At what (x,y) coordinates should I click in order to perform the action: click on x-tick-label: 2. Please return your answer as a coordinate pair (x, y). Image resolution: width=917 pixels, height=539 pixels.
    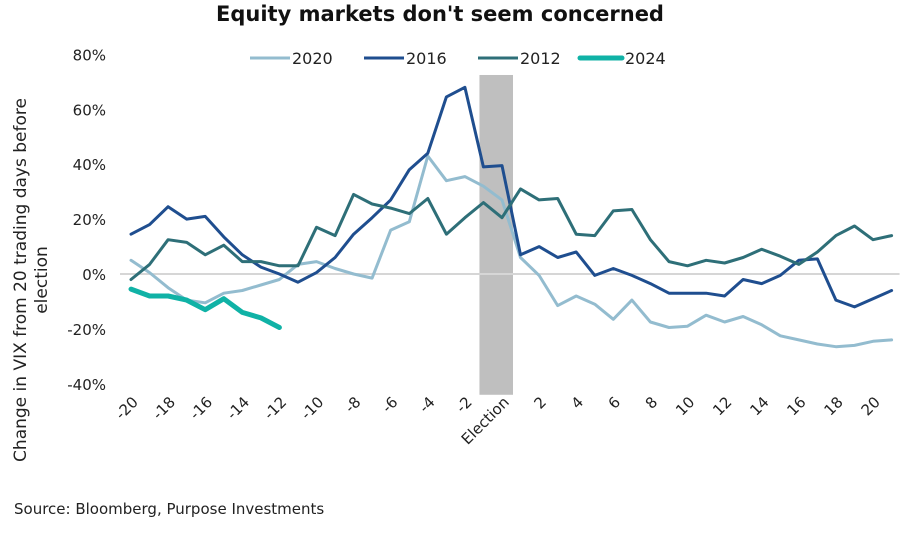
    Looking at the image, I should click on (539, 402).